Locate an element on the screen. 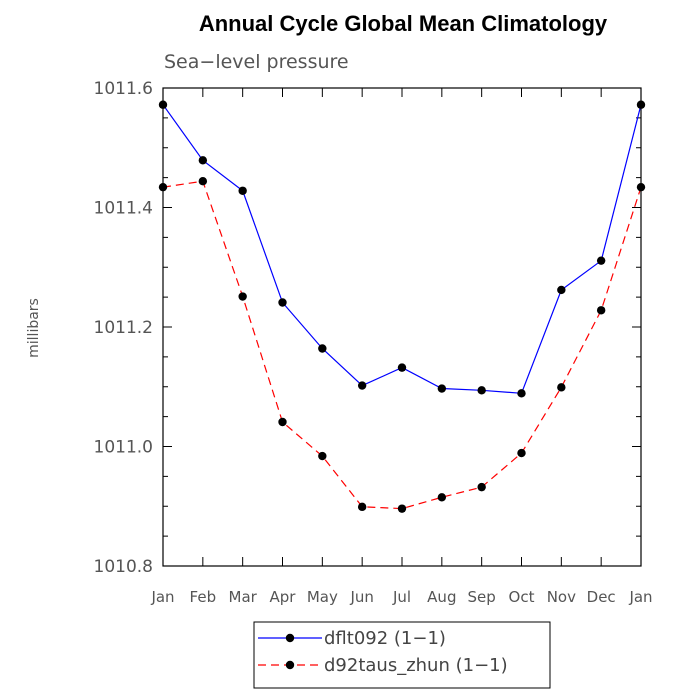  x-tick-label: Apr is located at coordinates (283, 597).